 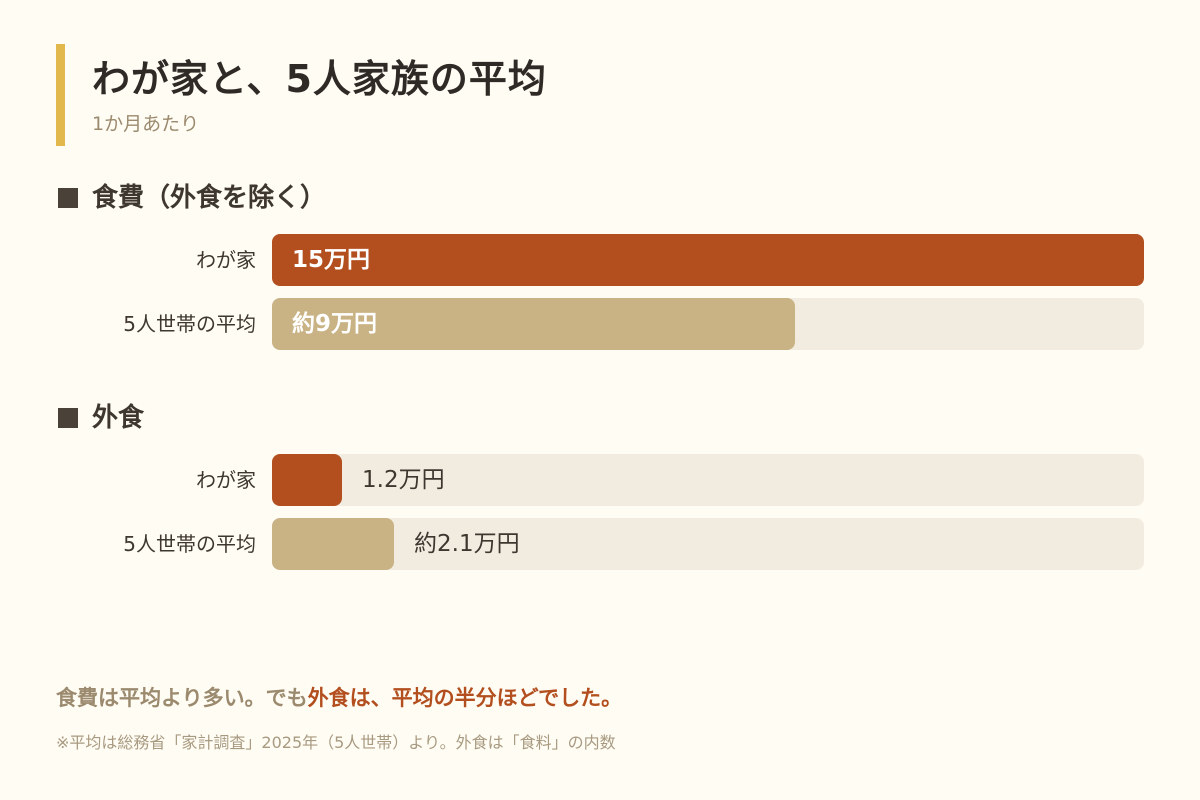 I want to click on page-title: わが家と、5人家族の平均, so click(x=319, y=79).